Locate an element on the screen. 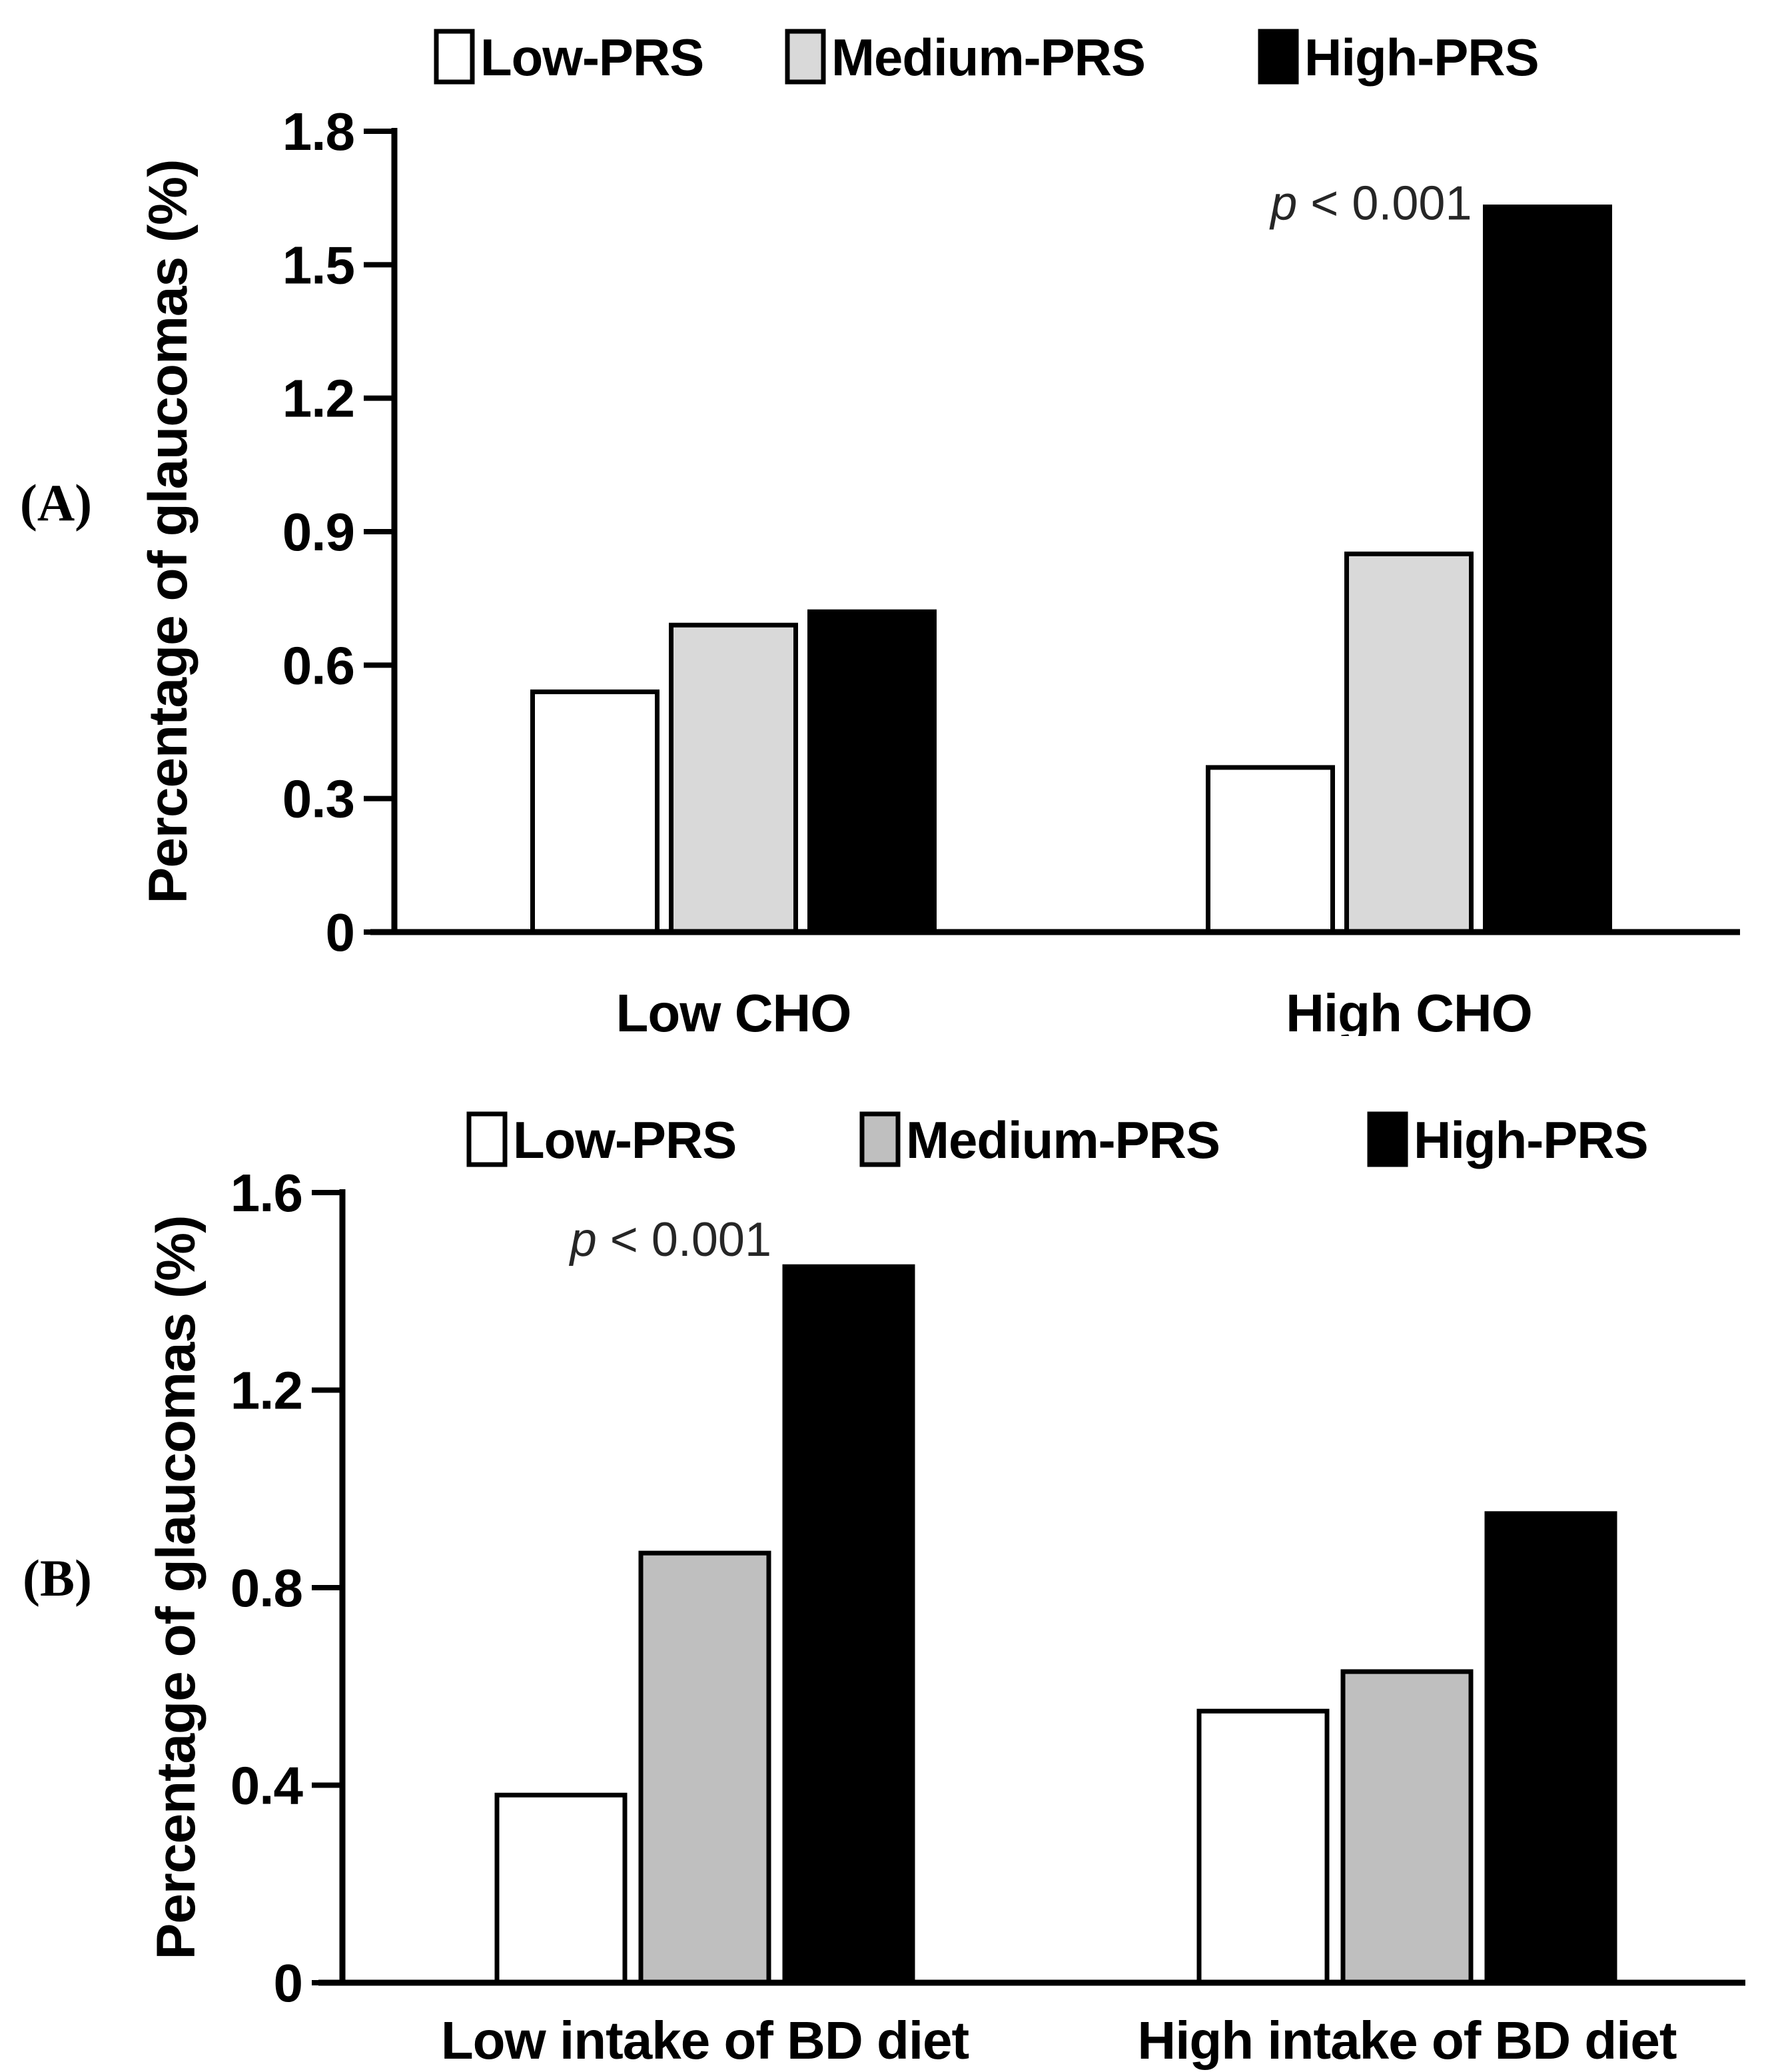  x-category-label: High intake of BD diet is located at coordinates (1406, 2040).